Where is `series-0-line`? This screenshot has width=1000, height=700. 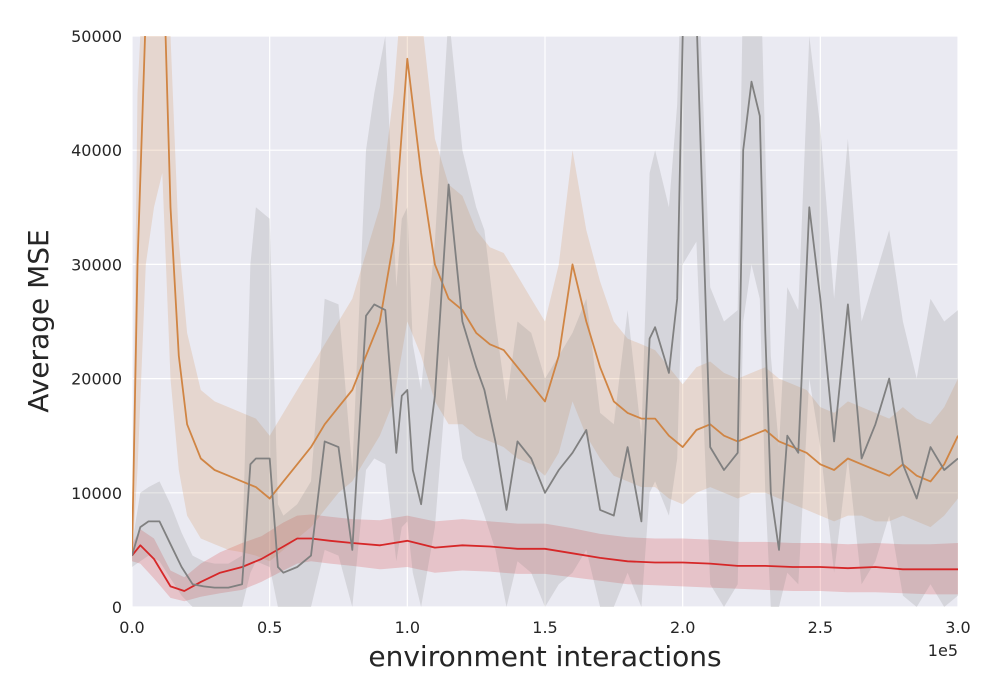 series-0-line is located at coordinates (545, 564).